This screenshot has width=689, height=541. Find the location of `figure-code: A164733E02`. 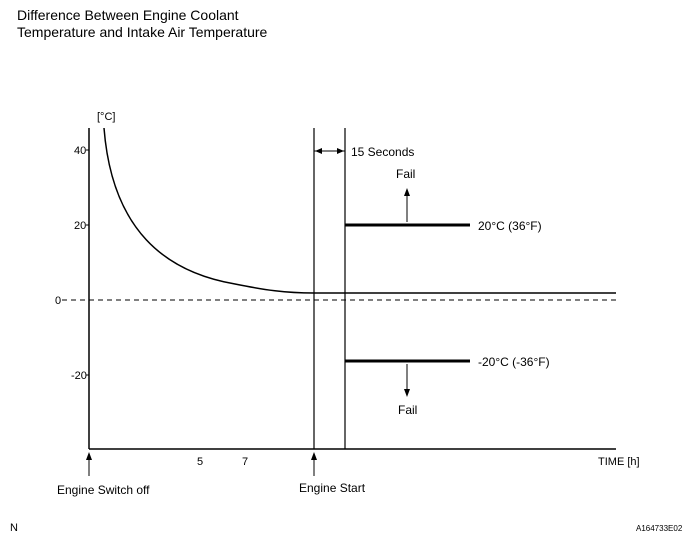

figure-code: A164733E02 is located at coordinates (659, 528).